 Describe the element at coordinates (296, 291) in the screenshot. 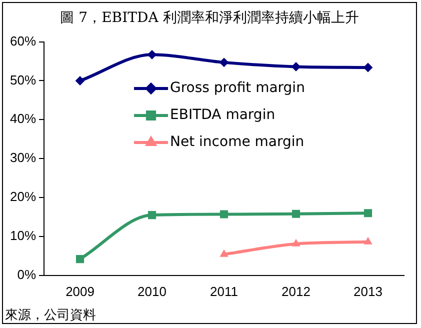

I see `x-tick-label: 2012` at that location.